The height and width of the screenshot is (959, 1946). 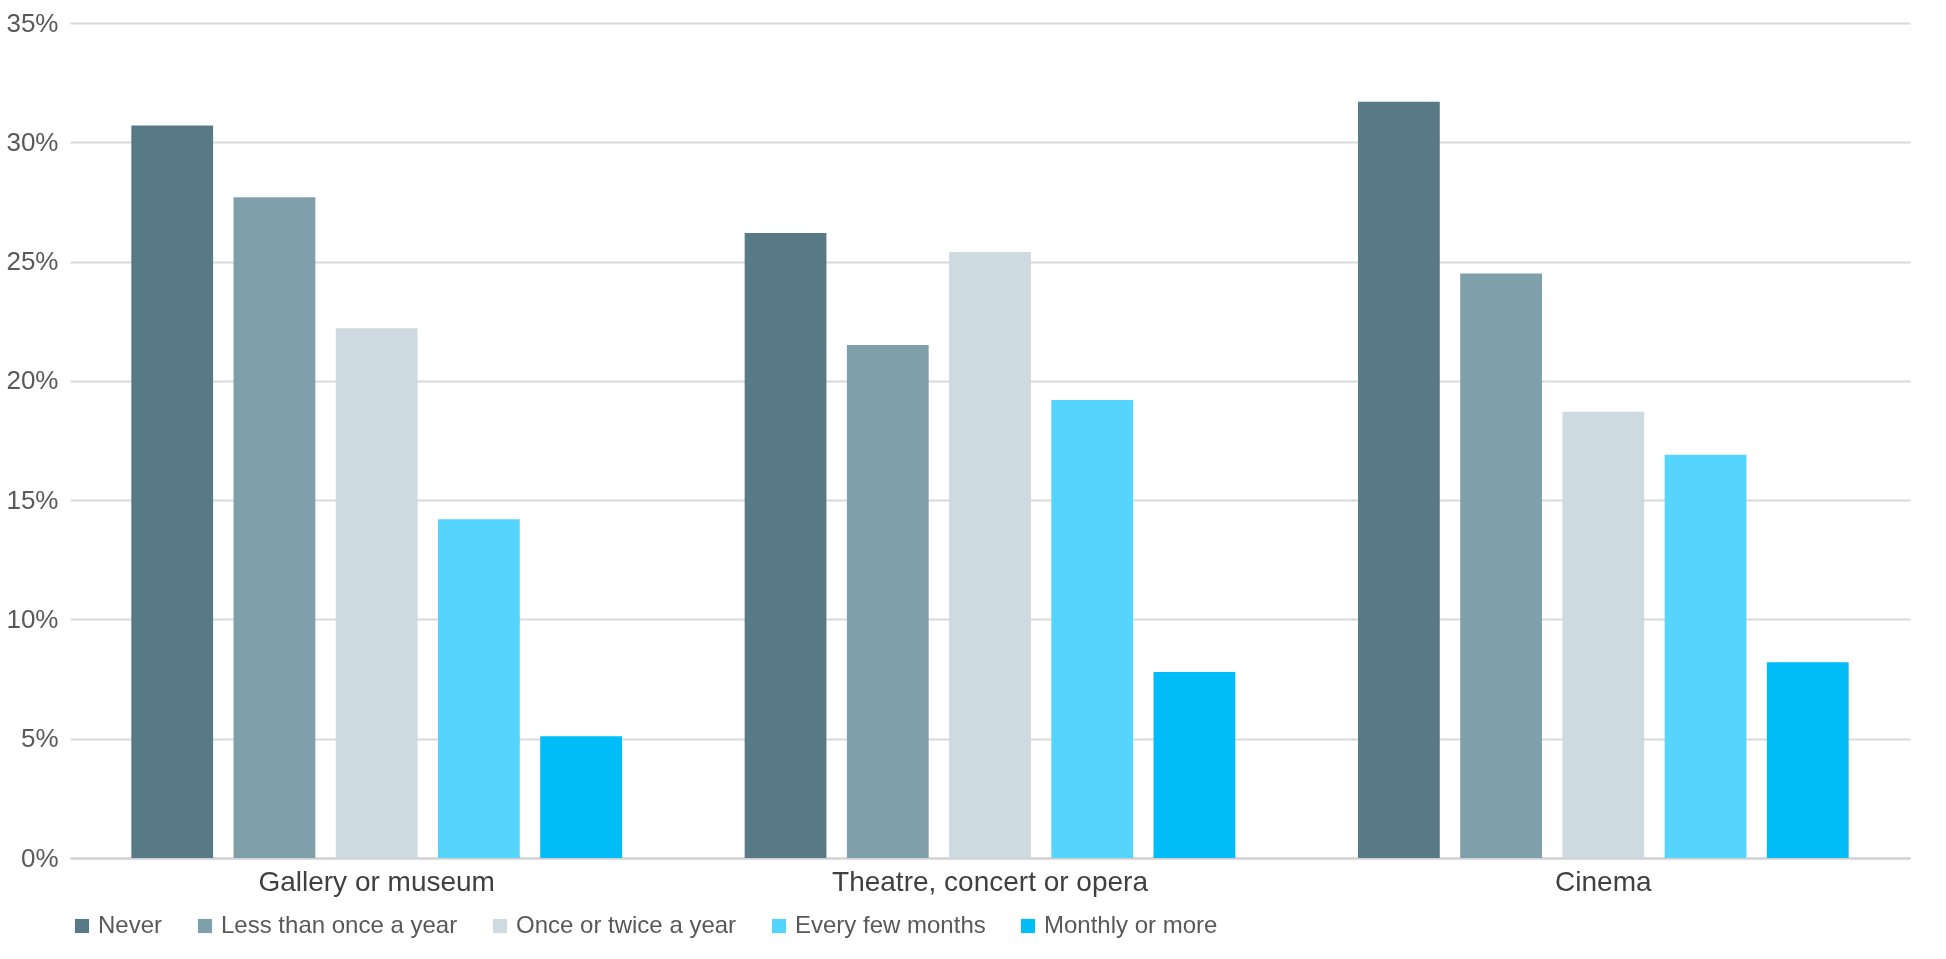 What do you see at coordinates (32, 380) in the screenshot?
I see `y-tick-label: 20%` at bounding box center [32, 380].